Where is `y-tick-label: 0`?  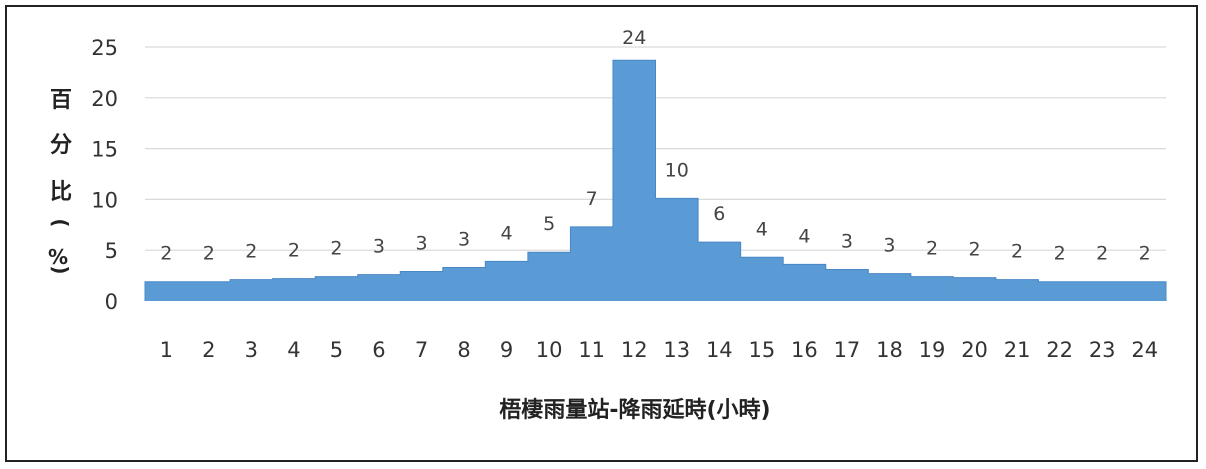
y-tick-label: 0 is located at coordinates (111, 302).